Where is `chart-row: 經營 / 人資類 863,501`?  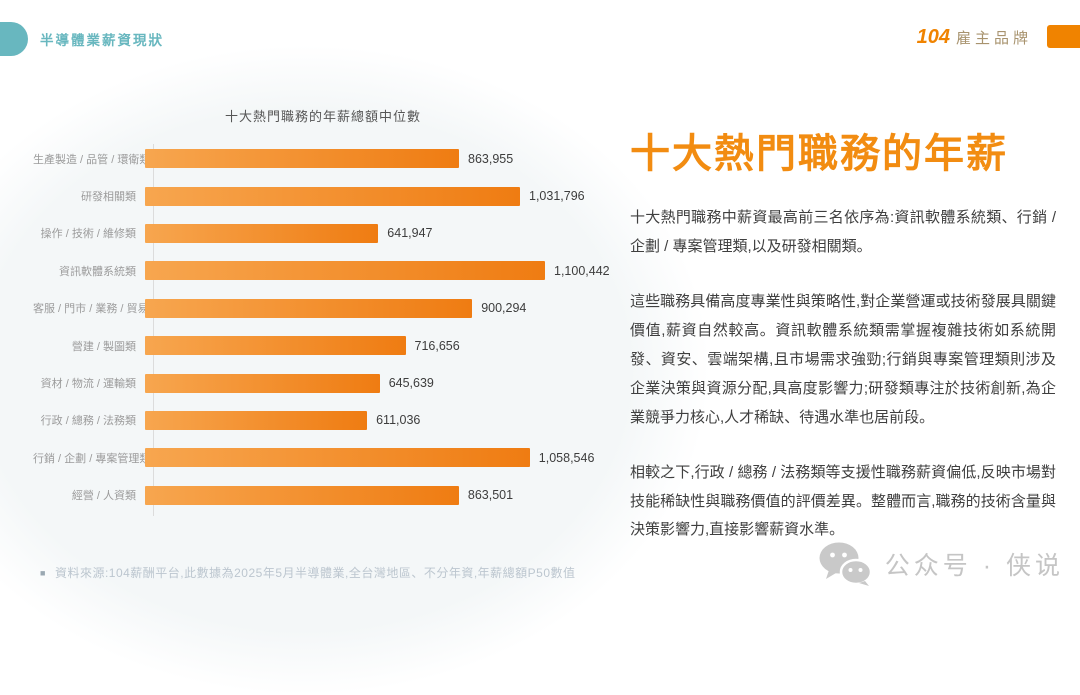
chart-row: 經營 / 人資類 863,501 is located at coordinates (320, 495).